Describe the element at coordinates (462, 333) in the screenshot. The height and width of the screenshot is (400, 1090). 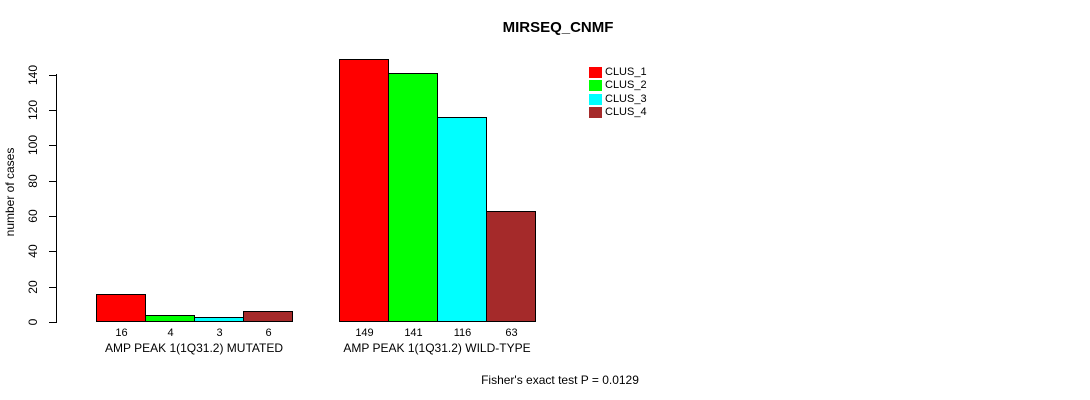
I see `bar-value-label: 116` at that location.